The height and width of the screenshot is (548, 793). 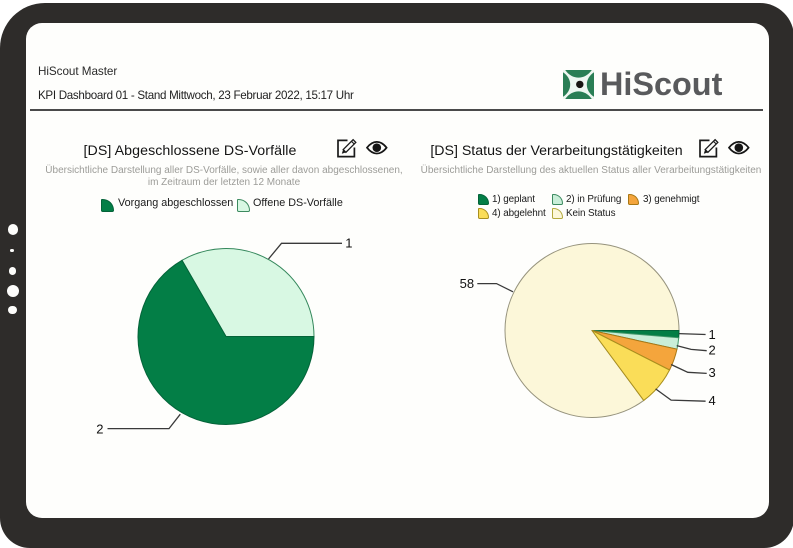 What do you see at coordinates (467, 283) in the screenshot?
I see `svg-text: 58` at bounding box center [467, 283].